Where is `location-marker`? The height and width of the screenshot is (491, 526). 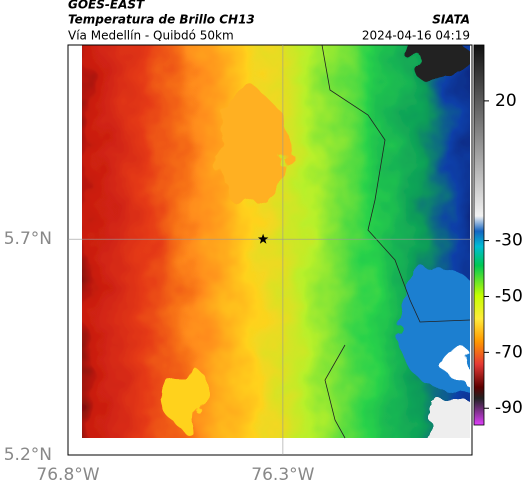 location-marker is located at coordinates (263, 238).